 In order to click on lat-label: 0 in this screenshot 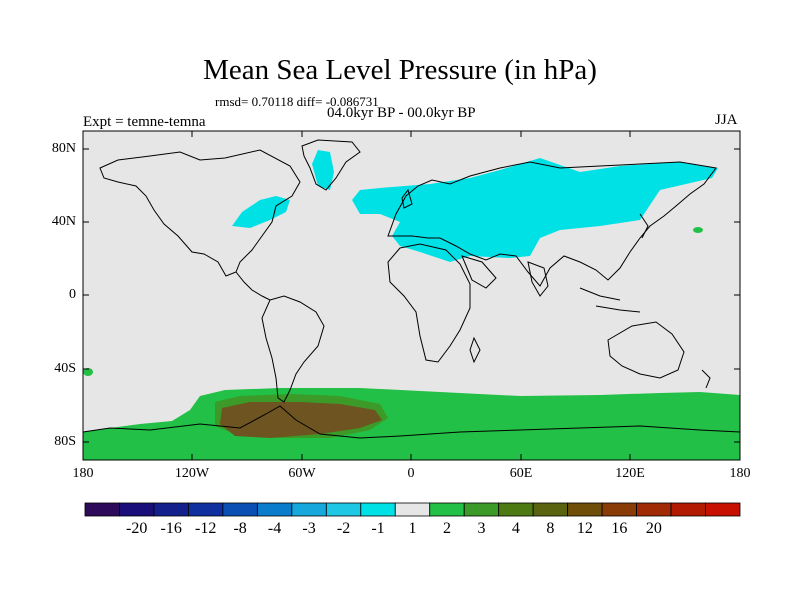, I will do `click(72, 294)`.